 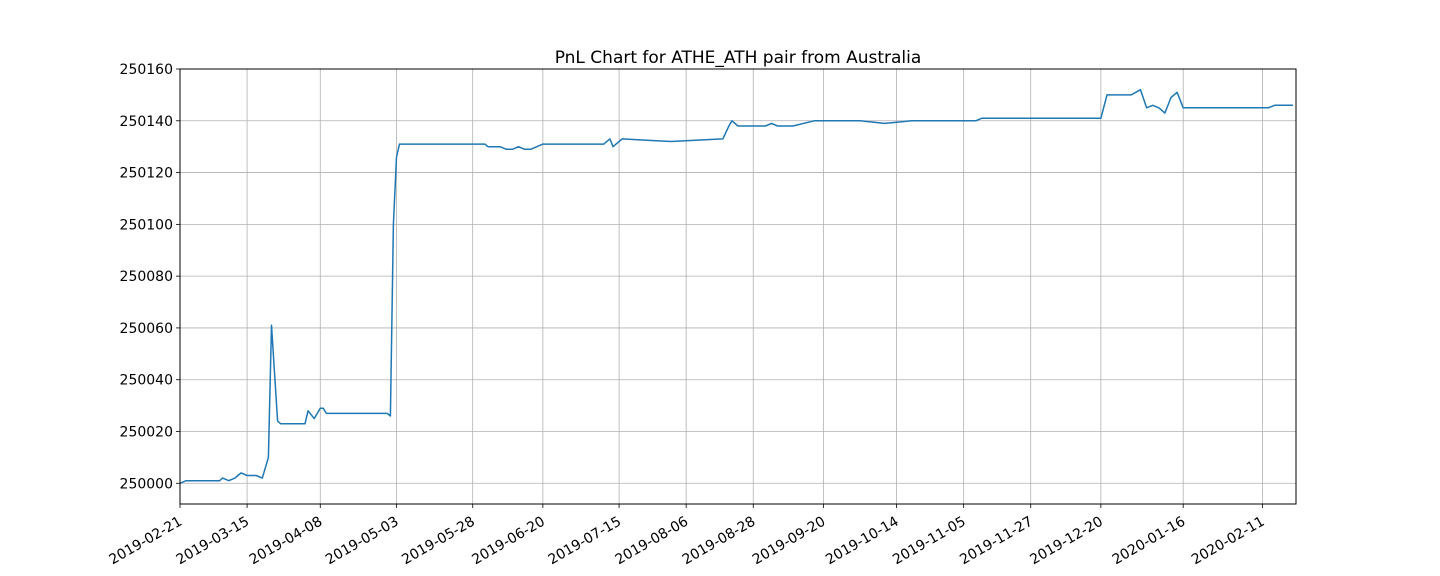 What do you see at coordinates (146, 122) in the screenshot?
I see `y-tick-label: 250140` at bounding box center [146, 122].